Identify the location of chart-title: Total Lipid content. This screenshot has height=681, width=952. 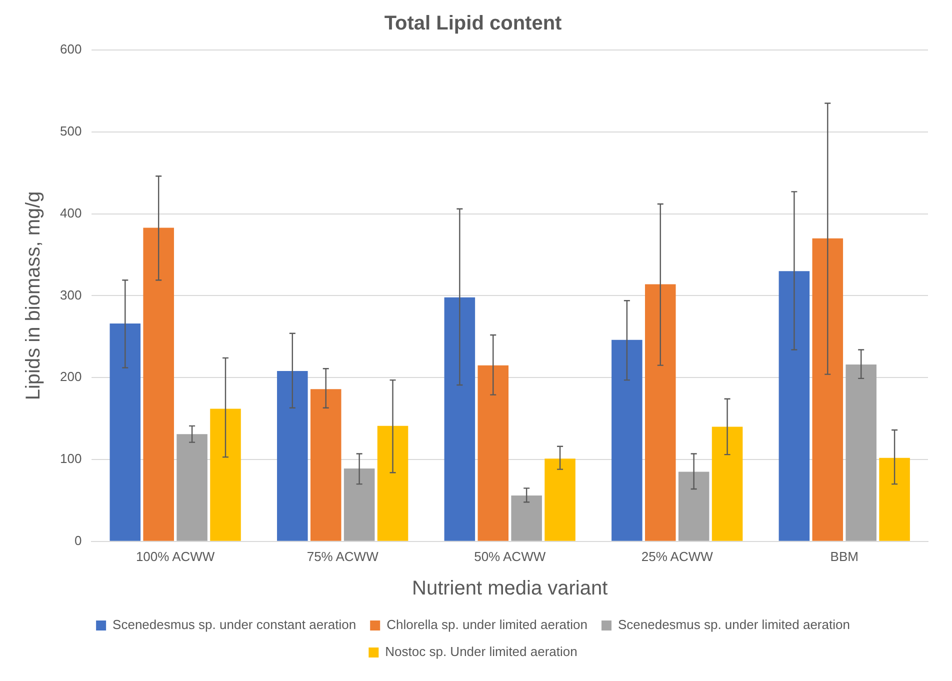
(473, 23).